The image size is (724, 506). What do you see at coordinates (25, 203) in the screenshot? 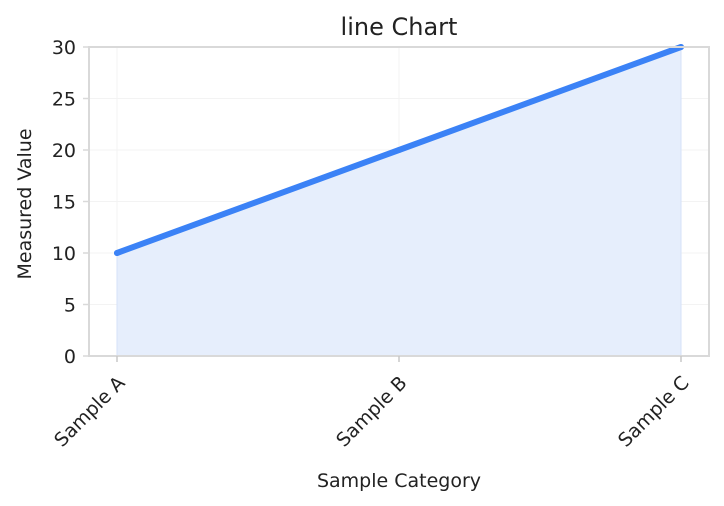
I see `y-axis-label: Measured Value` at bounding box center [25, 203].